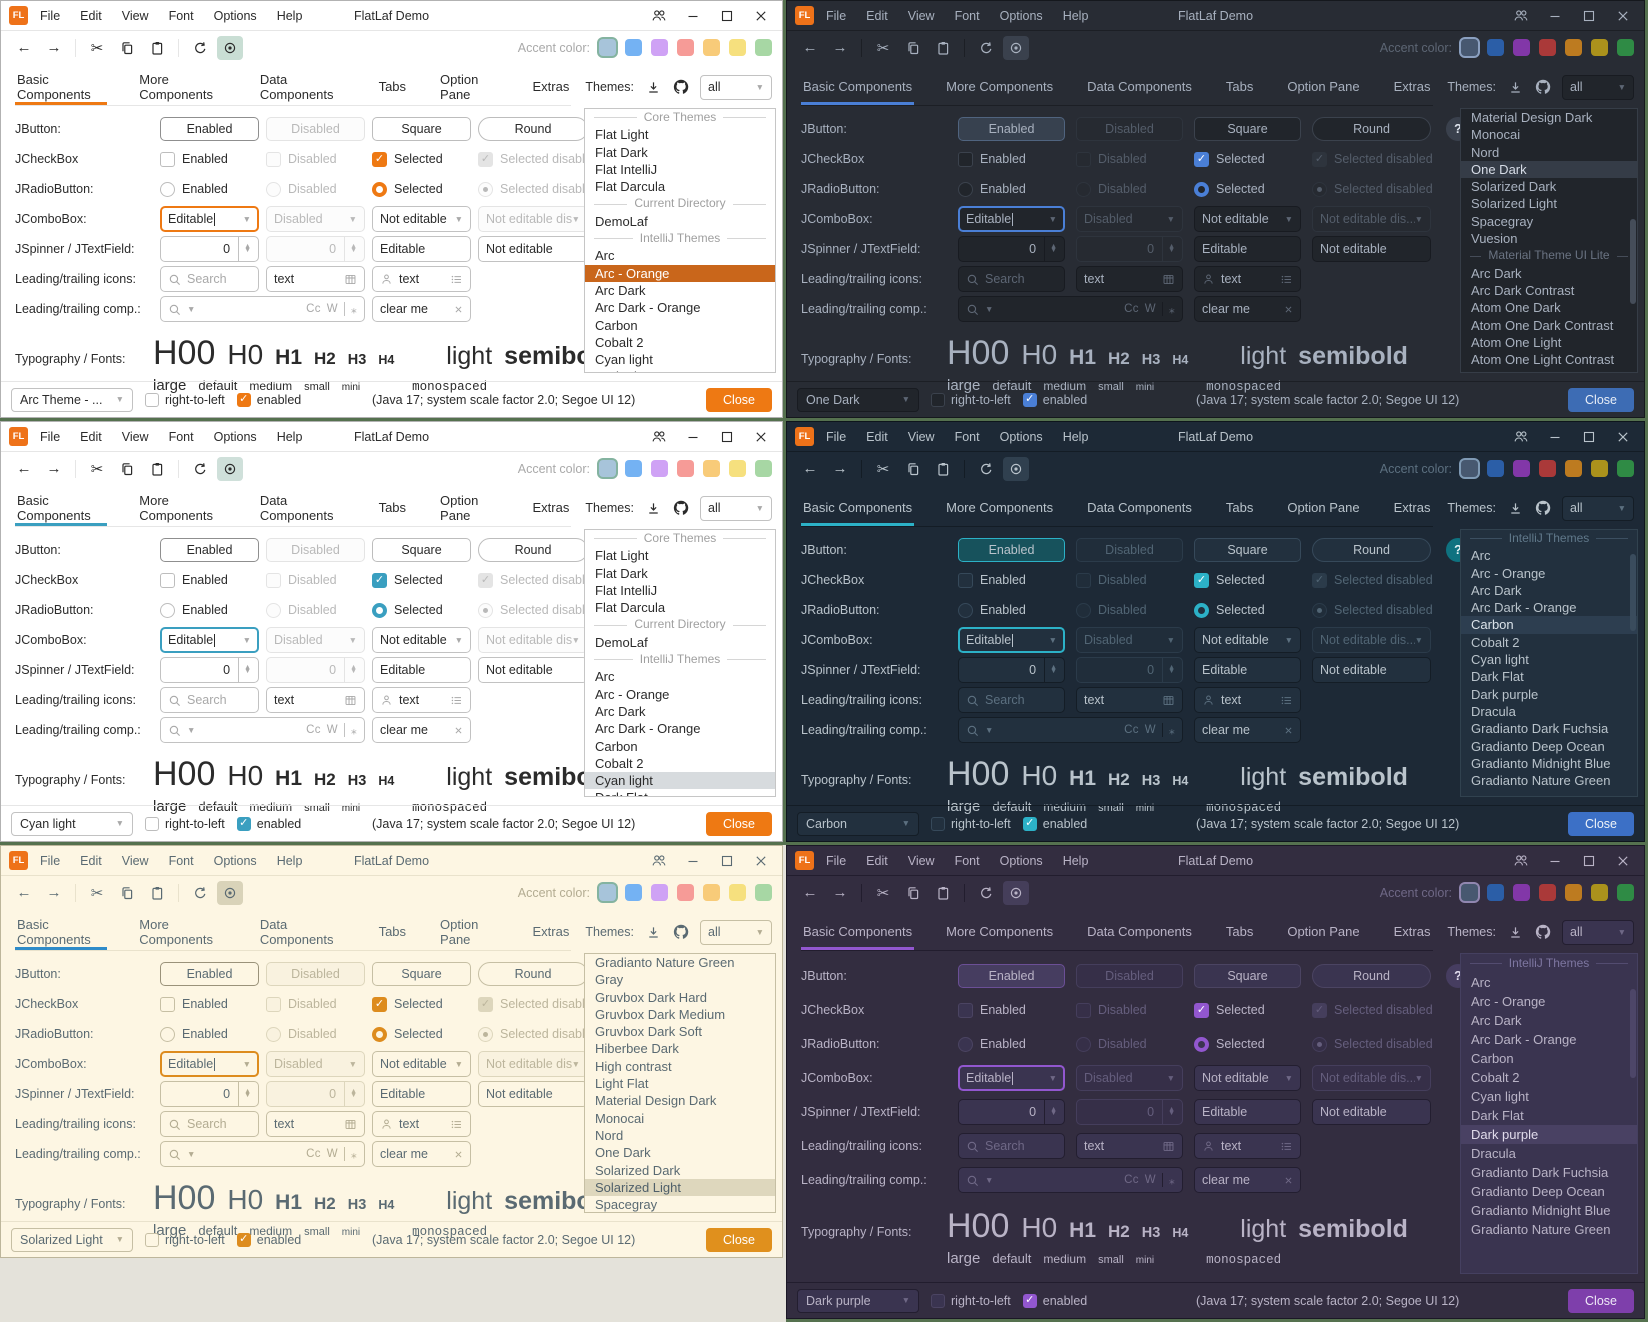 This screenshot has height=1322, width=1648. I want to click on search-field: Search, so click(1011, 279).